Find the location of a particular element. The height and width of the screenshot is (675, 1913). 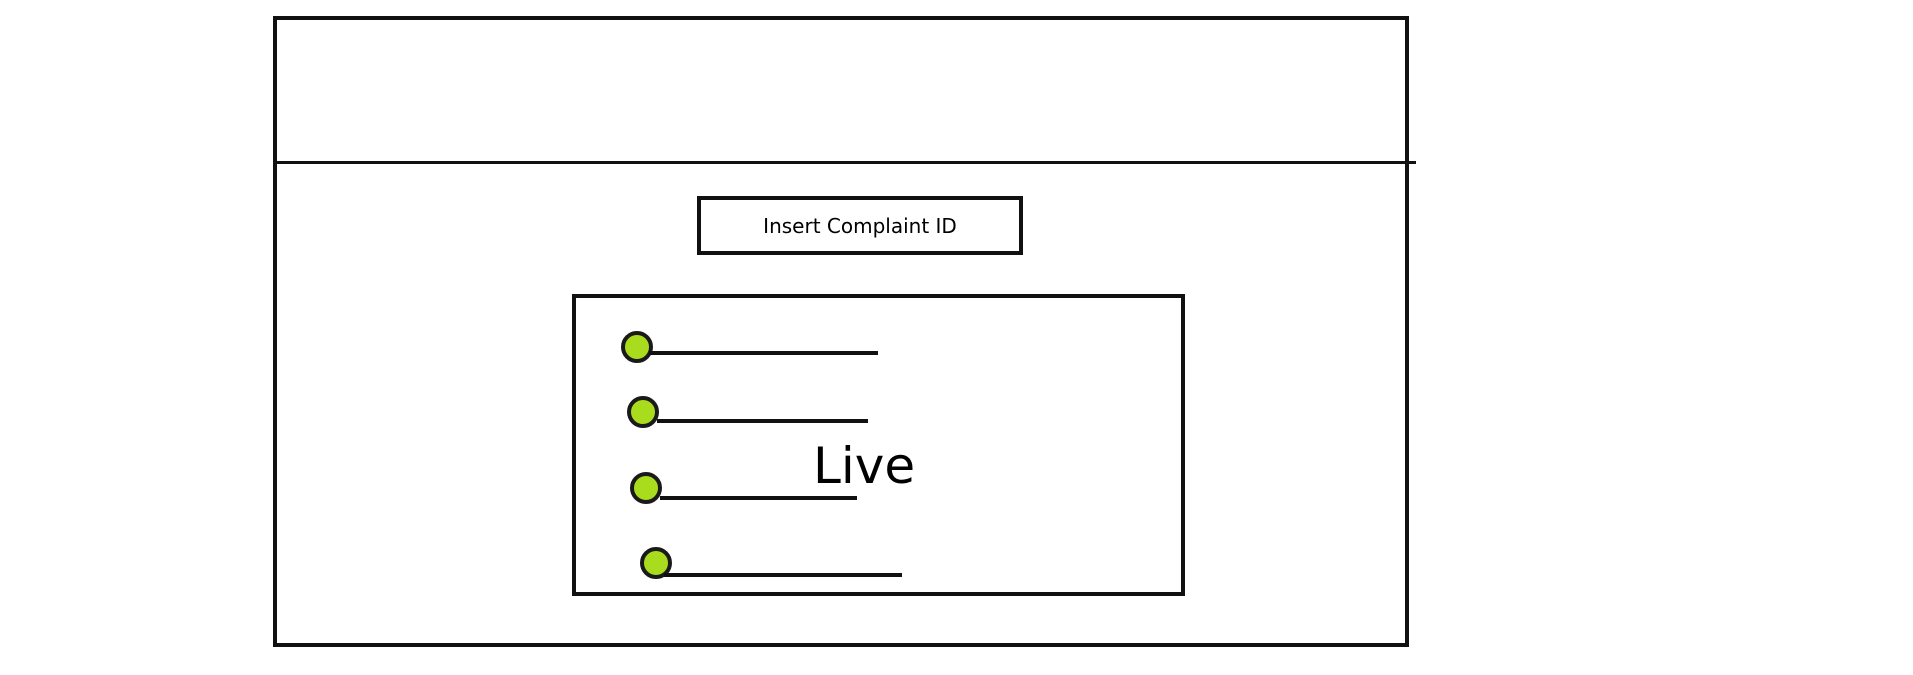

complaint-id-placeholder: Insert Complaint ID is located at coordinates (860, 225).